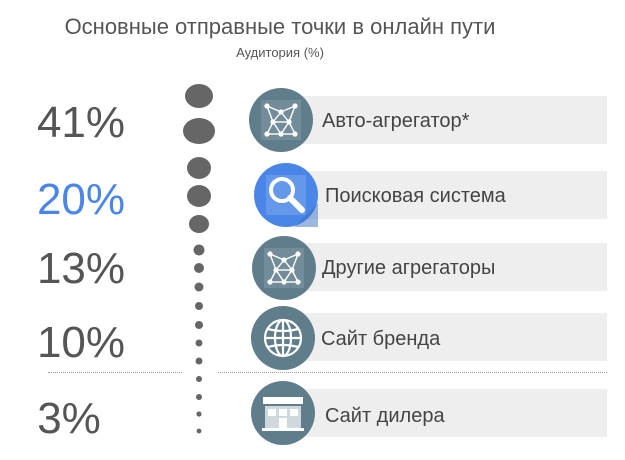 The image size is (625, 460). I want to click on bar-brand-site, so click(443, 337).